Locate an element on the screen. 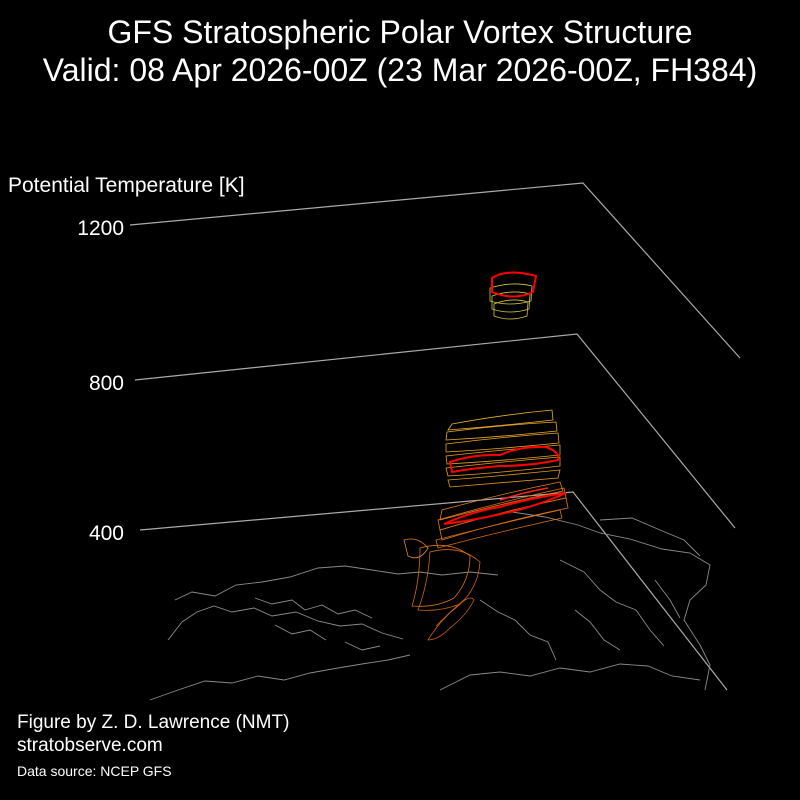 Image resolution: width=800 pixels, height=800 pixels. data-source-label: Data source: NCEP GFS is located at coordinates (94, 771).